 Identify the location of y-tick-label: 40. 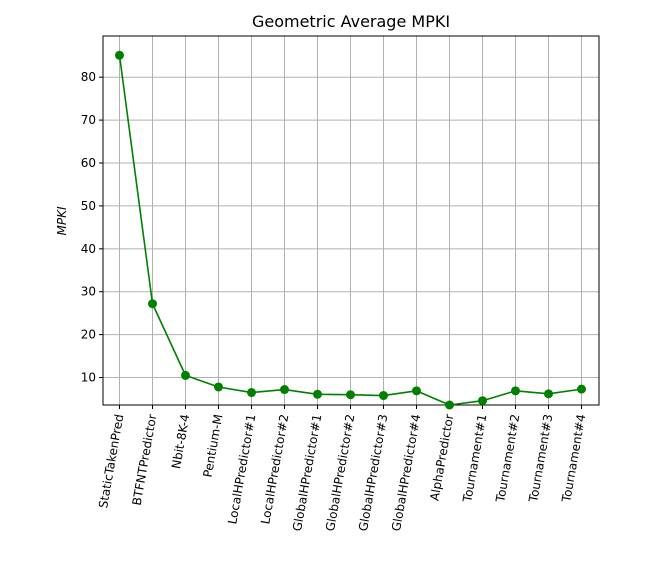
(88, 249).